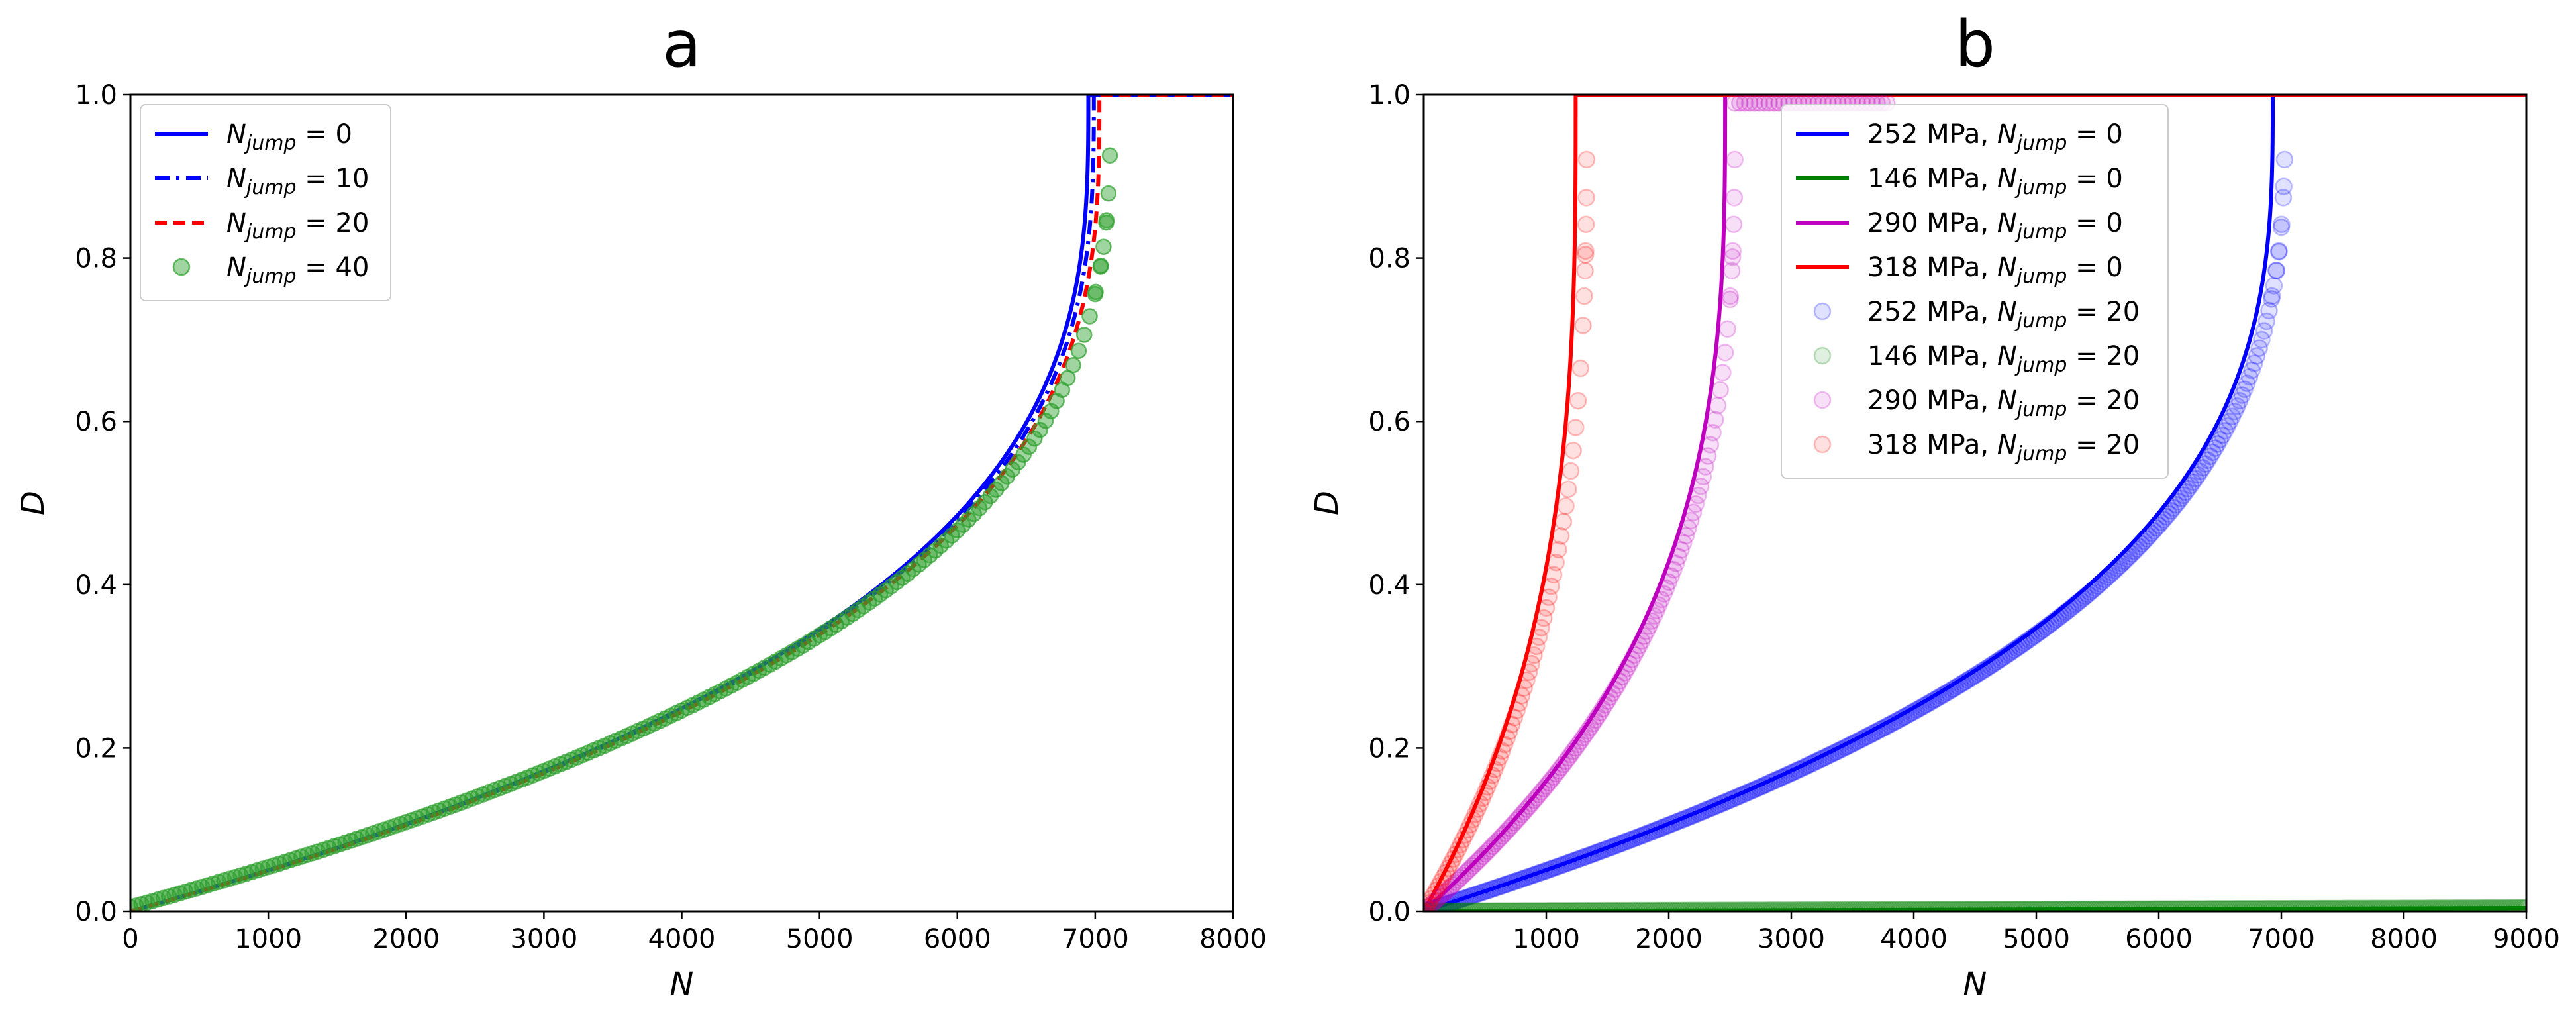  What do you see at coordinates (96, 95) in the screenshot?
I see `y-tick-label: 1.0` at bounding box center [96, 95].